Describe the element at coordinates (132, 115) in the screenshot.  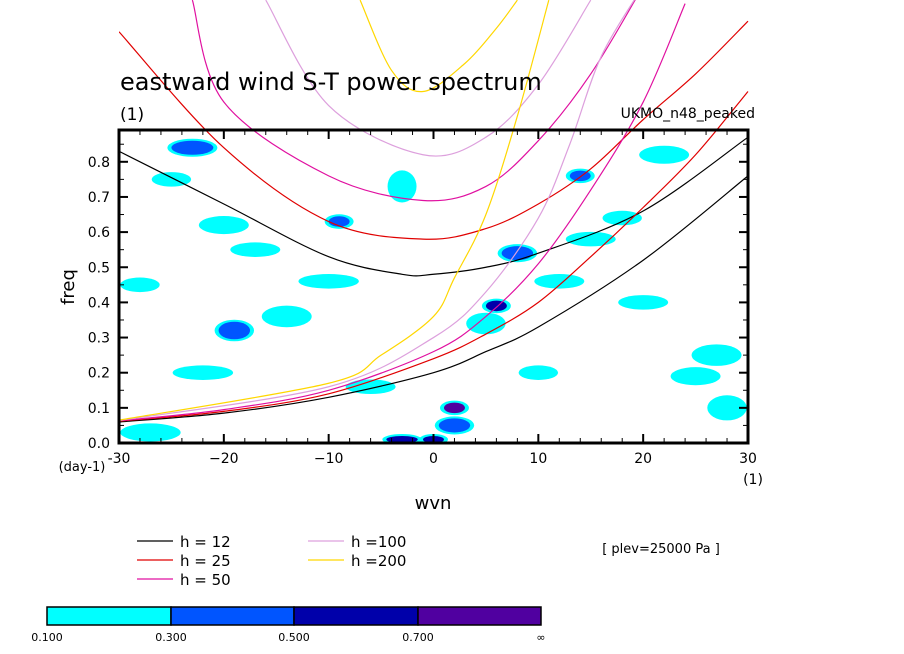
I see `title-units: (1)` at that location.